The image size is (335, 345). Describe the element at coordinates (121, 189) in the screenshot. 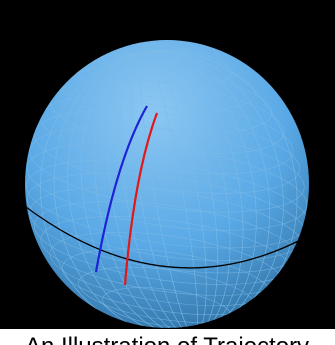

I see `blue-trajectory` at that location.